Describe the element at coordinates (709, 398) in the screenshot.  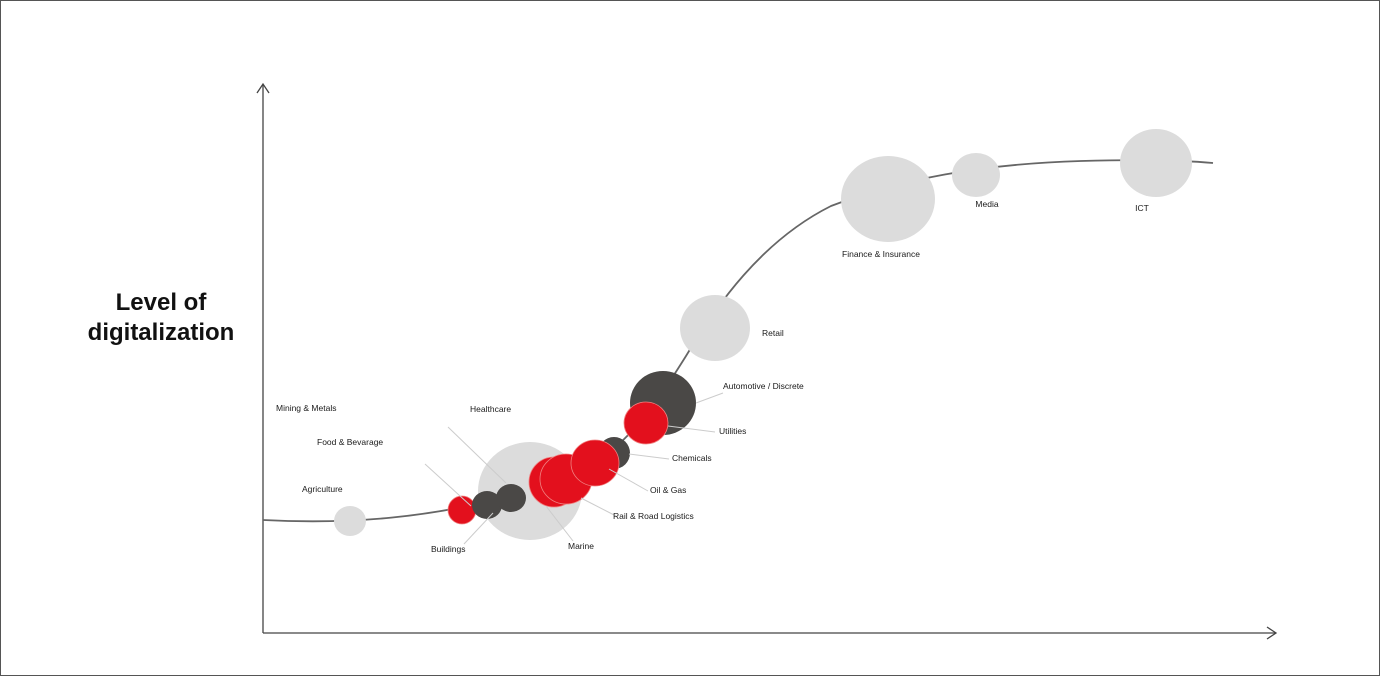
I see `leader-automotive` at that location.